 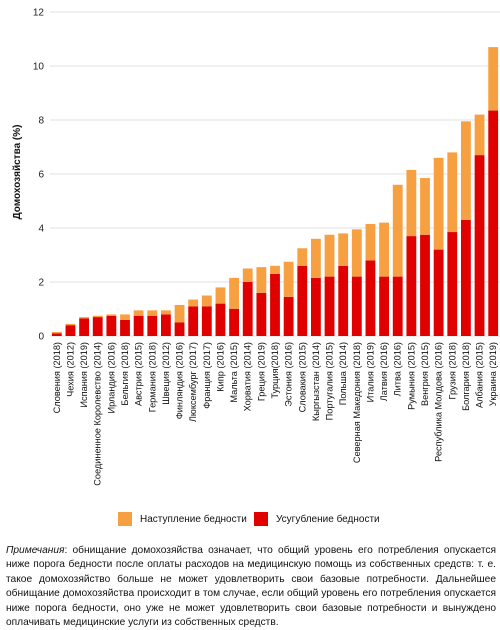 I want to click on x-category-label: Грузия (2018), so click(x=452, y=371).